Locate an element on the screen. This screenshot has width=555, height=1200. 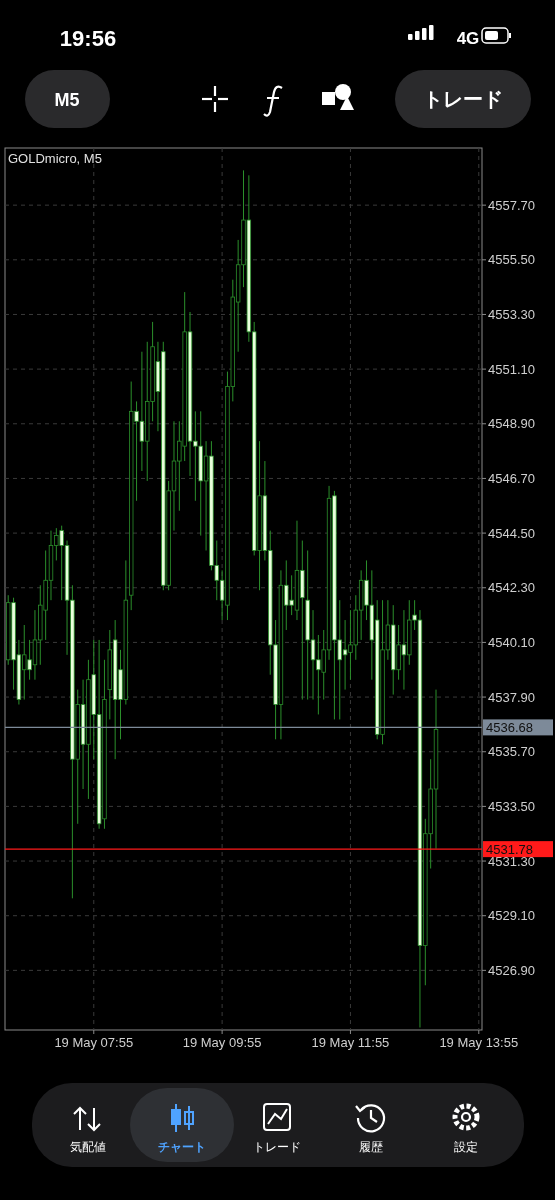
text: 設定 is located at coordinates (466, 1147).